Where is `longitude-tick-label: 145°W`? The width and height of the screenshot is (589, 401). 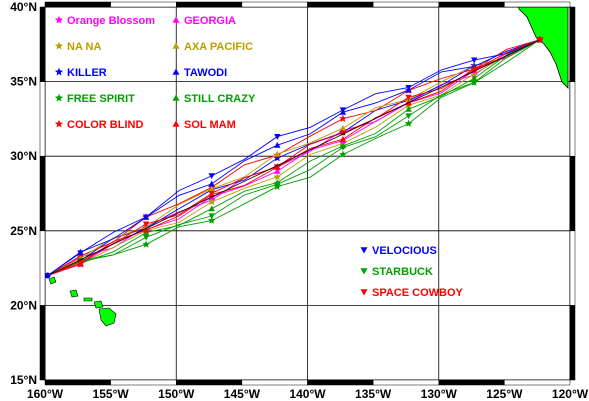 longitude-tick-label: 145°W is located at coordinates (242, 394).